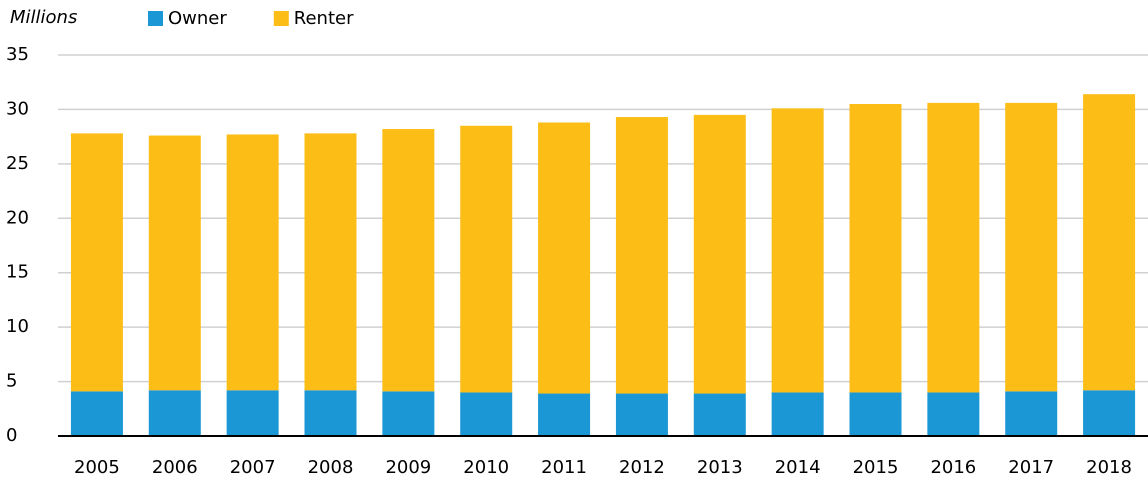 This screenshot has width=1148, height=486. What do you see at coordinates (408, 467) in the screenshot?
I see `x-tick-label: 2009` at bounding box center [408, 467].